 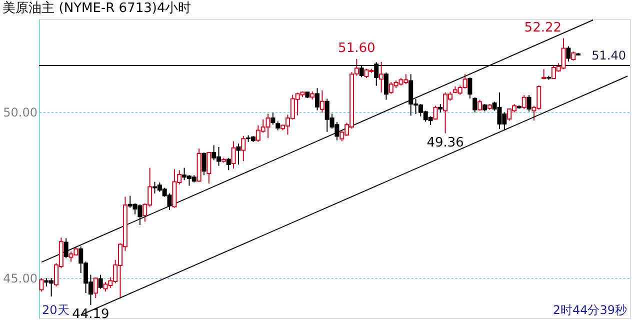 What do you see at coordinates (91, 314) in the screenshot?
I see `annotation: 44.19` at bounding box center [91, 314].